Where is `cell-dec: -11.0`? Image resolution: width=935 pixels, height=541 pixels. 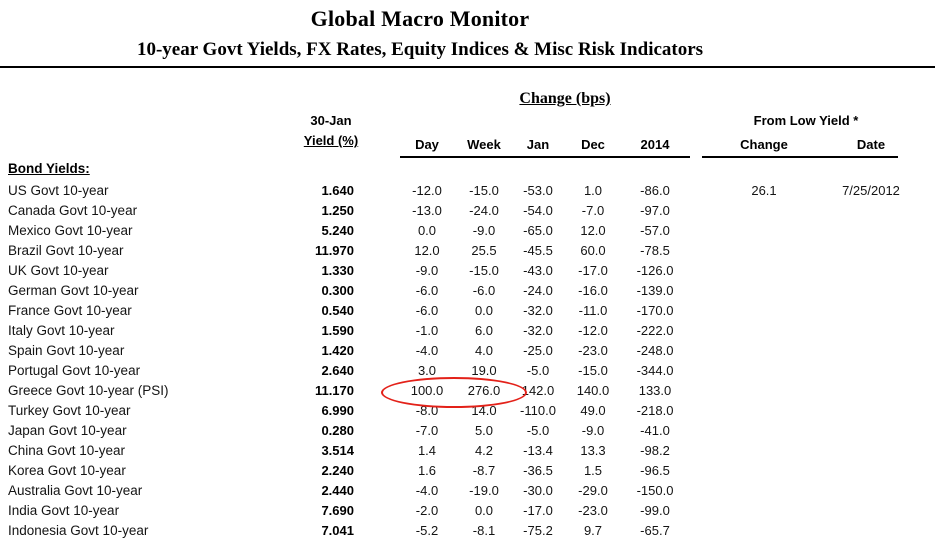
cell-dec: -11.0 is located at coordinates (593, 310).